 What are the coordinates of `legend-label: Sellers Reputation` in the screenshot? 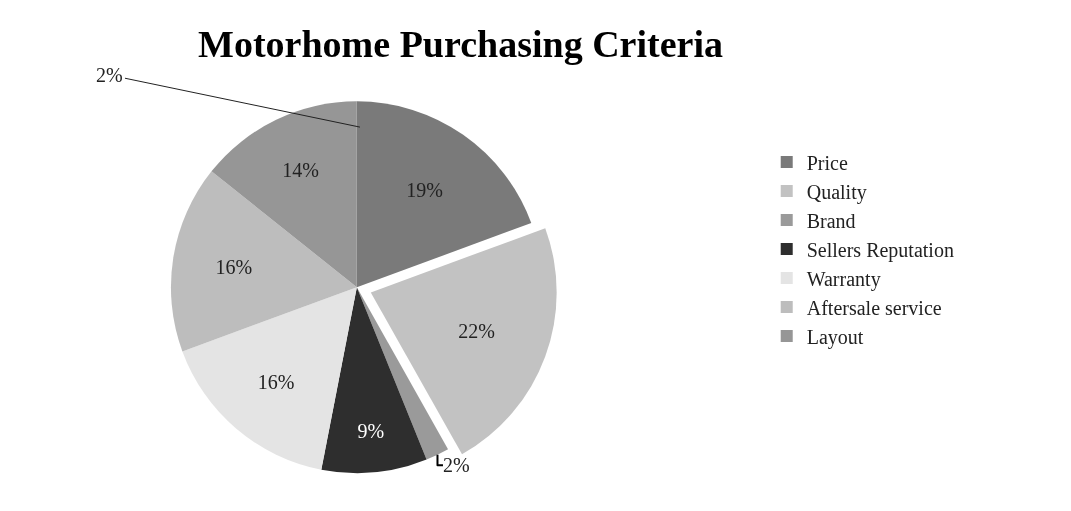 It's located at (880, 250).